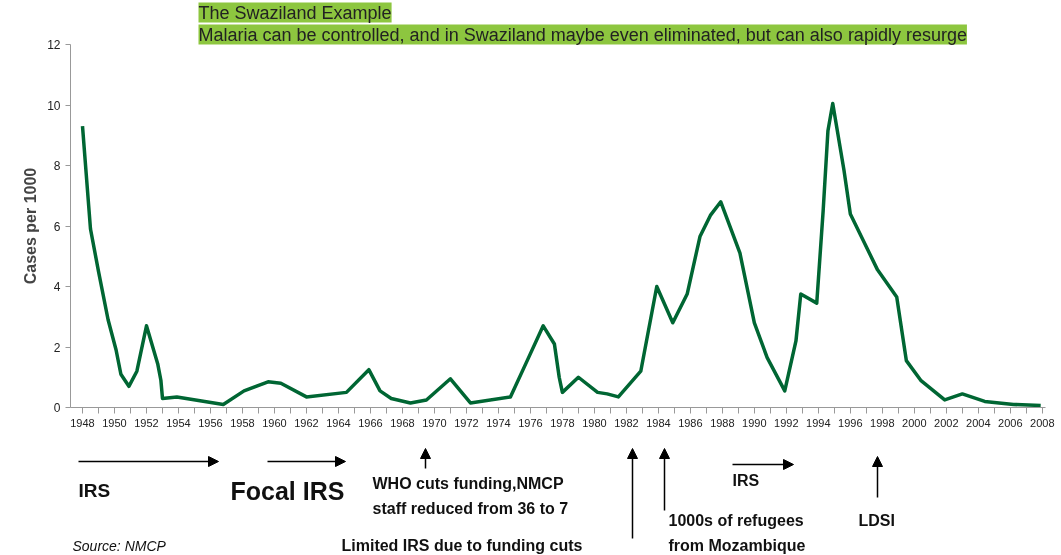  I want to click on y-tick-label: 12, so click(54, 45).